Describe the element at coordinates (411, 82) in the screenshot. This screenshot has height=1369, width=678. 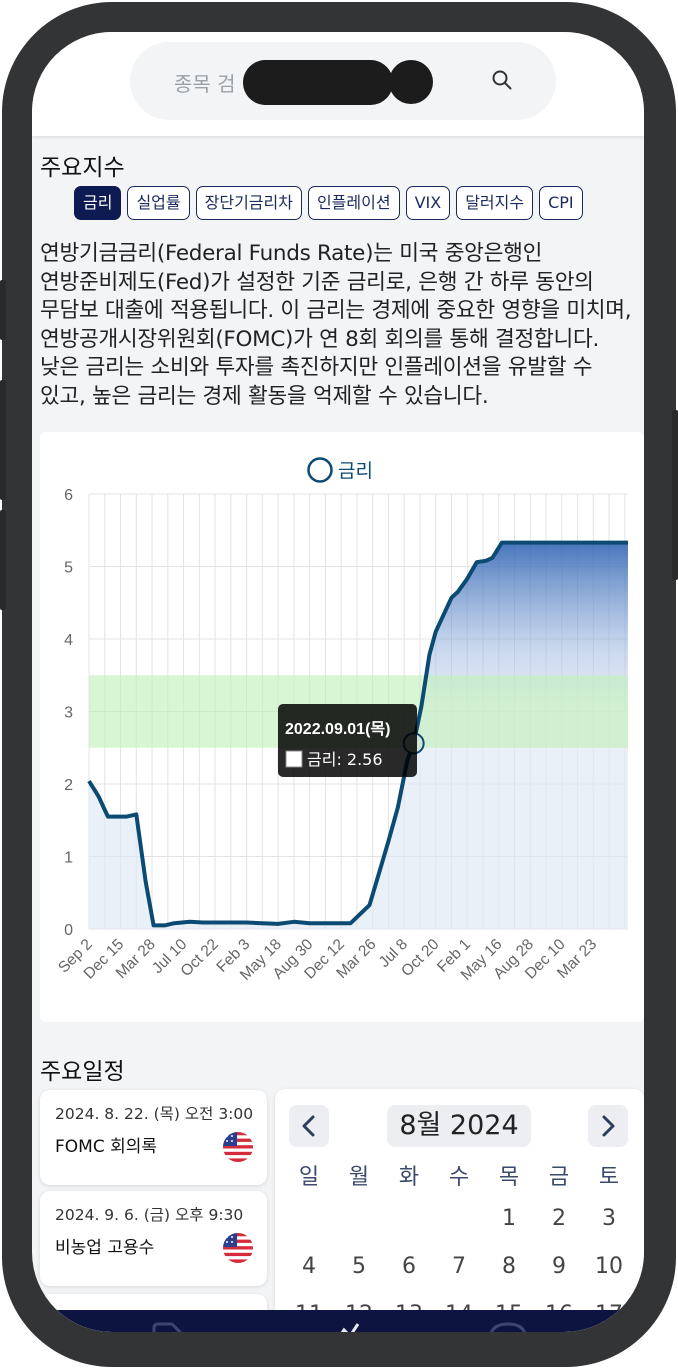
I see `camera` at that location.